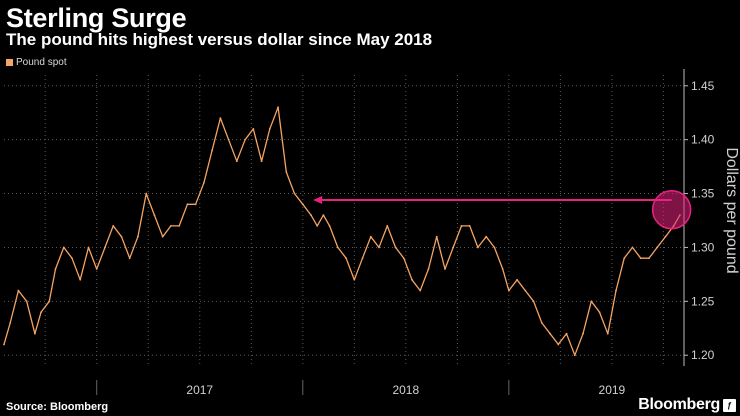 The height and width of the screenshot is (416, 740). I want to click on chart-legend: Pound spot, so click(36, 62).